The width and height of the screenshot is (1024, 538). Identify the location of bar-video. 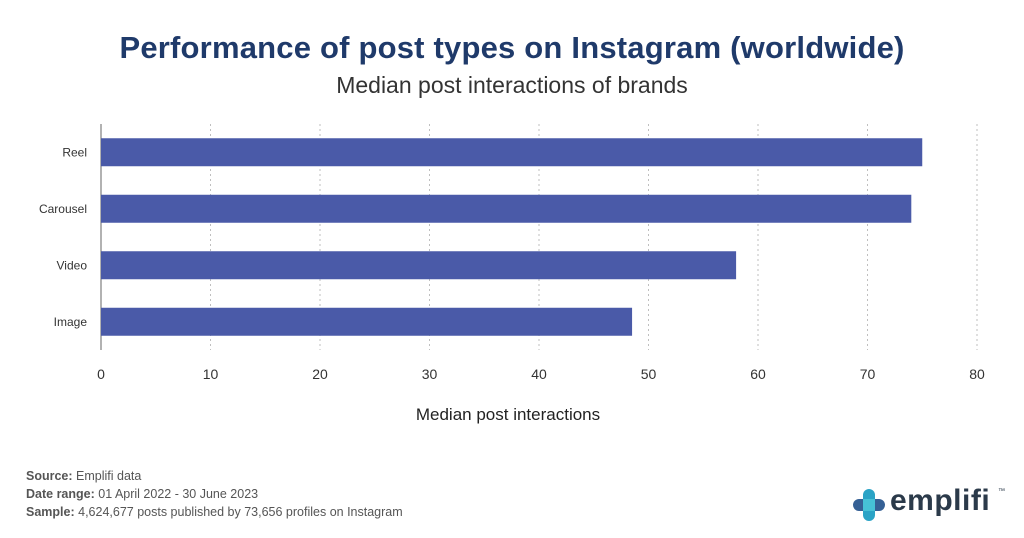
(419, 265).